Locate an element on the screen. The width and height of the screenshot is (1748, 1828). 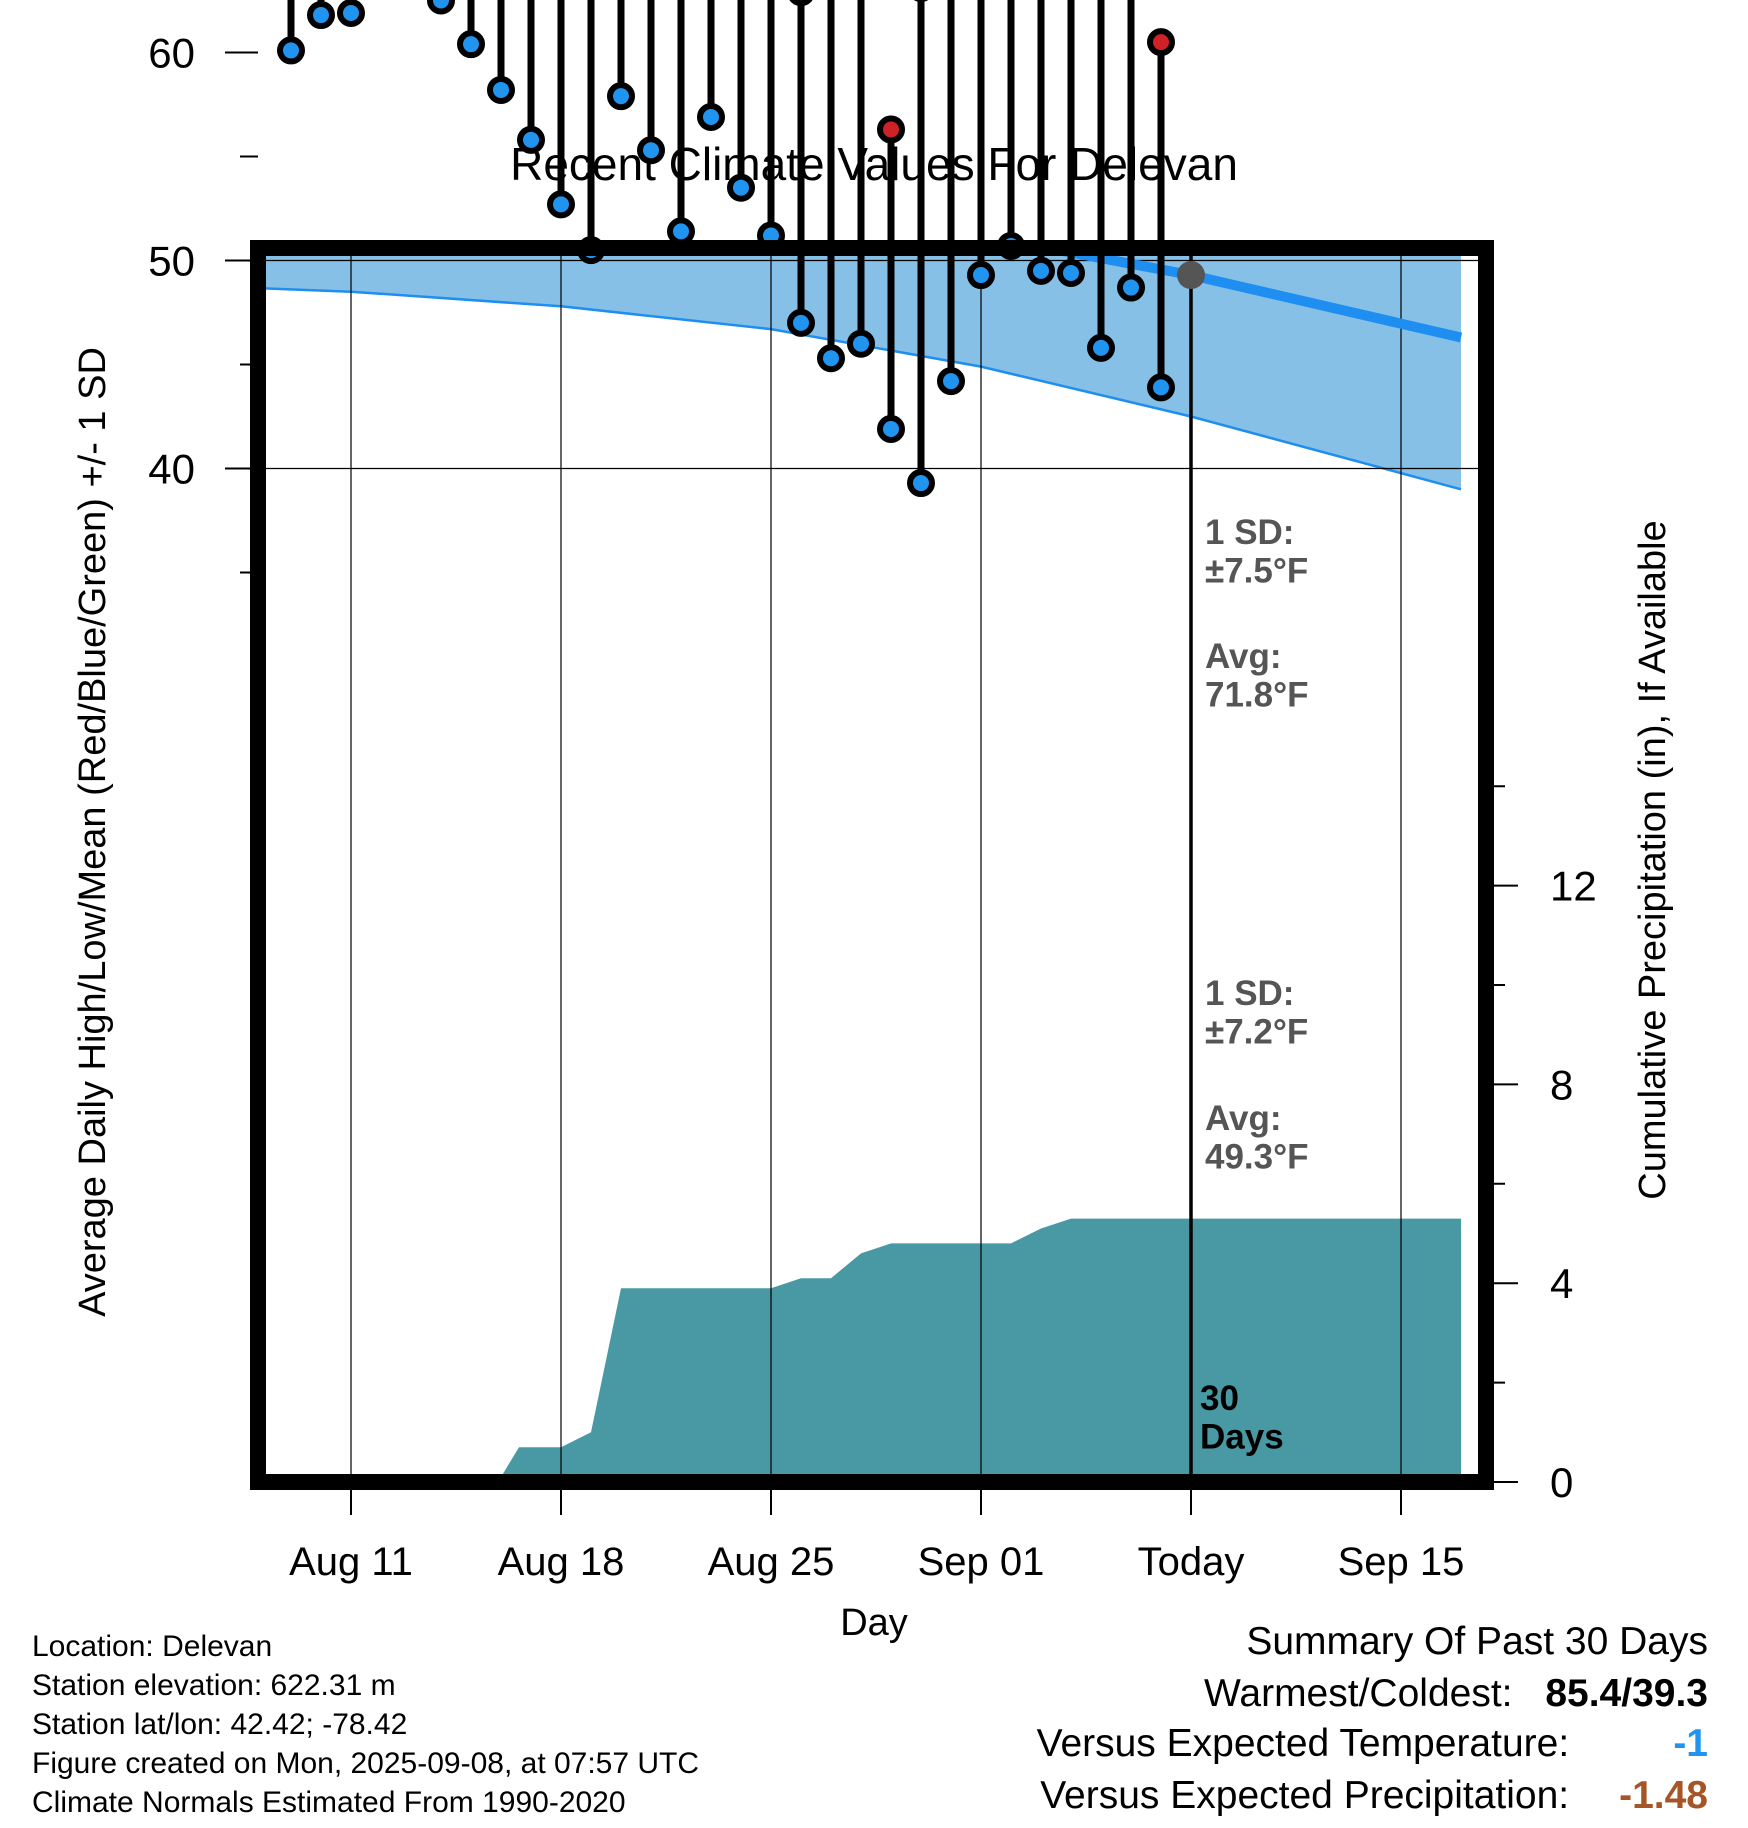
y2-tick-label: 4 is located at coordinates (1561, 1283).